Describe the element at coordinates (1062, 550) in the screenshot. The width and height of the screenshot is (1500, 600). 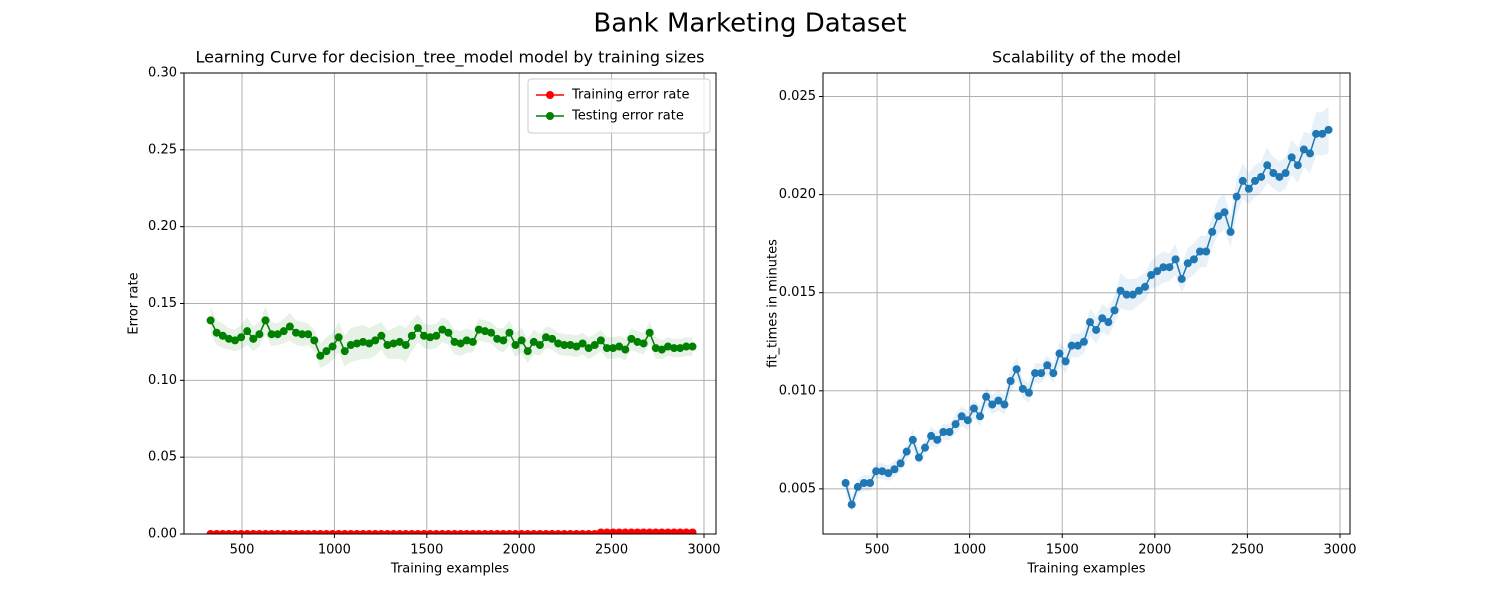
I see `x-tick-label: 1500` at that location.